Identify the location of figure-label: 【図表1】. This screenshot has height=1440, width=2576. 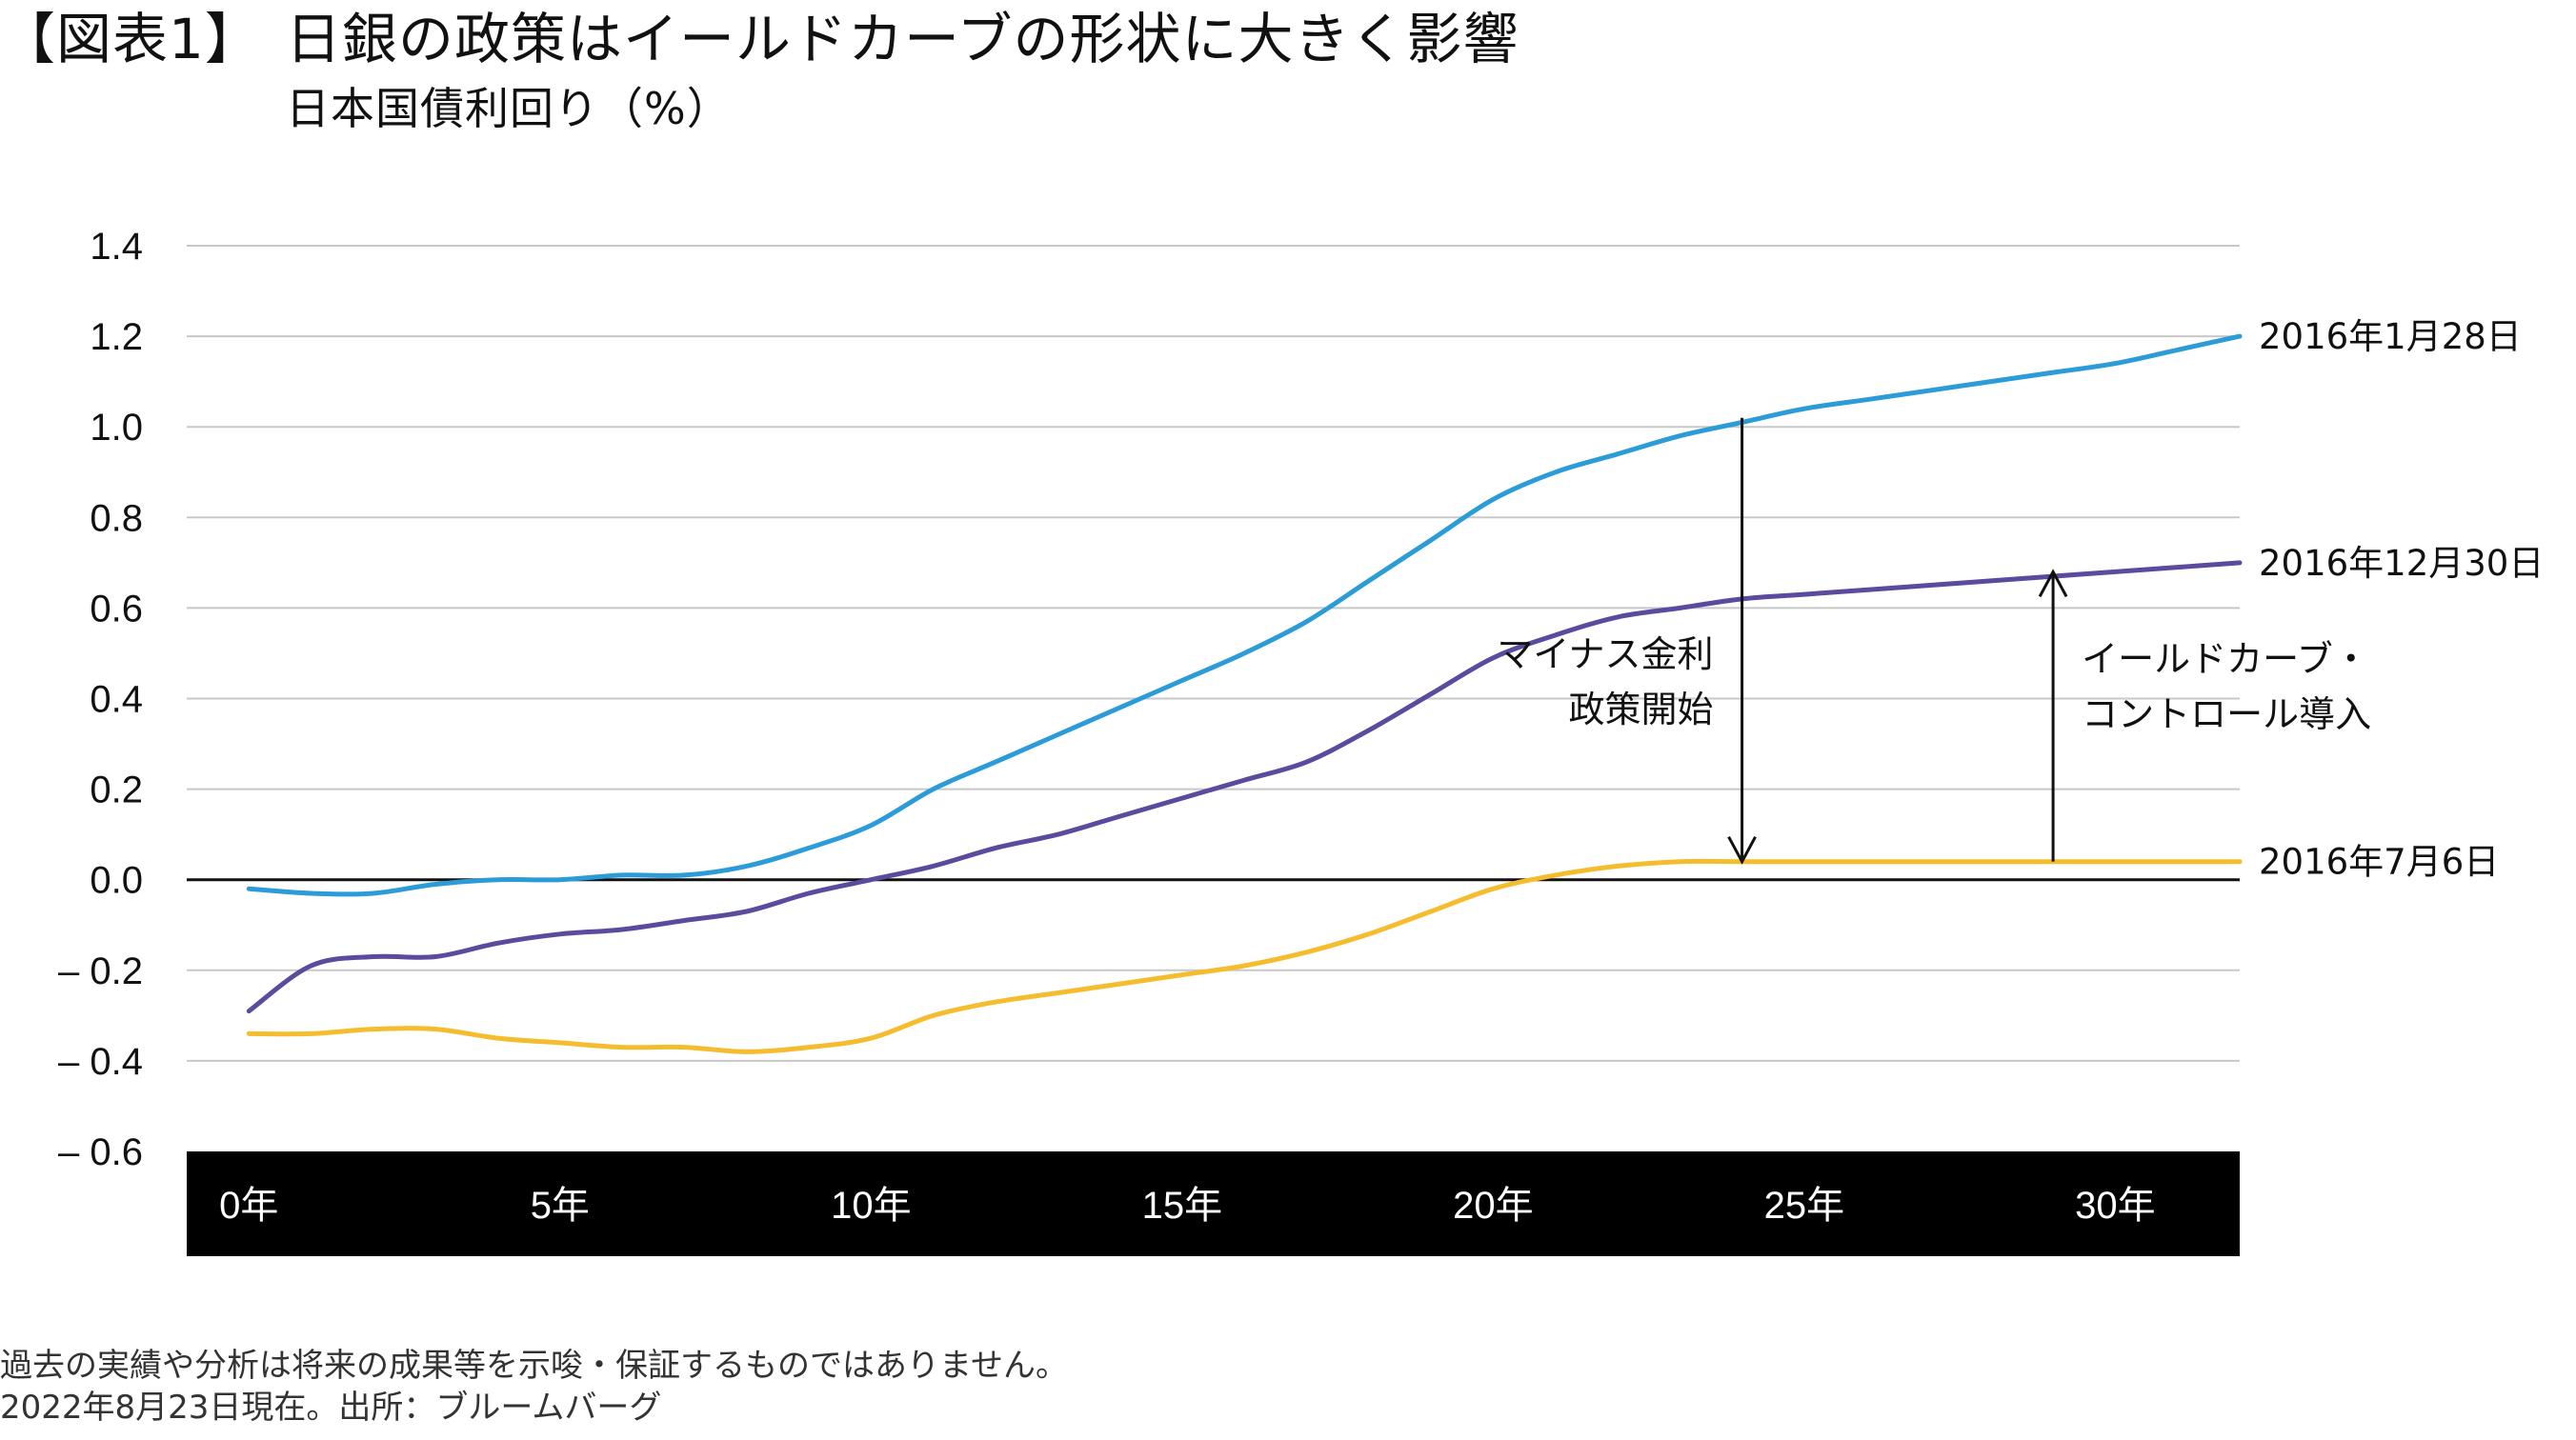
(130, 39).